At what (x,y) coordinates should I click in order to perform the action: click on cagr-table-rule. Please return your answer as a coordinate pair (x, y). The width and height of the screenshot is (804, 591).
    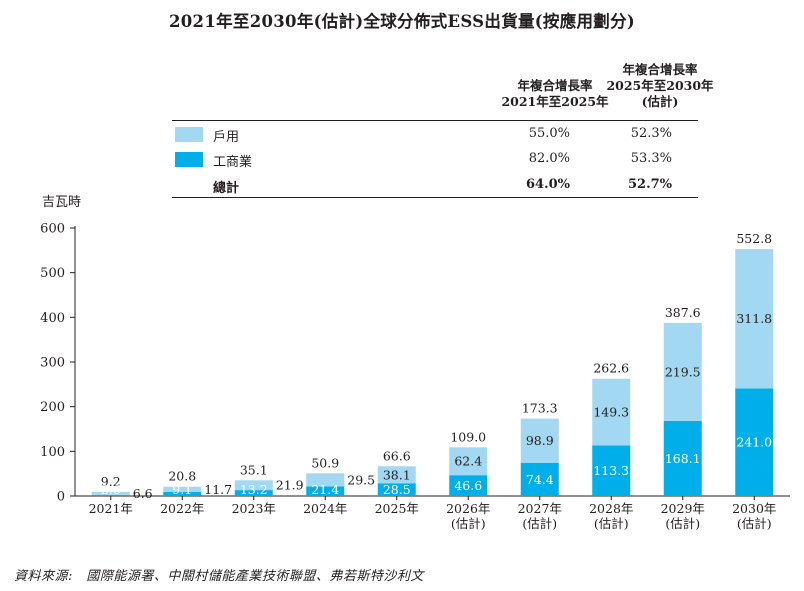
    Looking at the image, I should click on (435, 121).